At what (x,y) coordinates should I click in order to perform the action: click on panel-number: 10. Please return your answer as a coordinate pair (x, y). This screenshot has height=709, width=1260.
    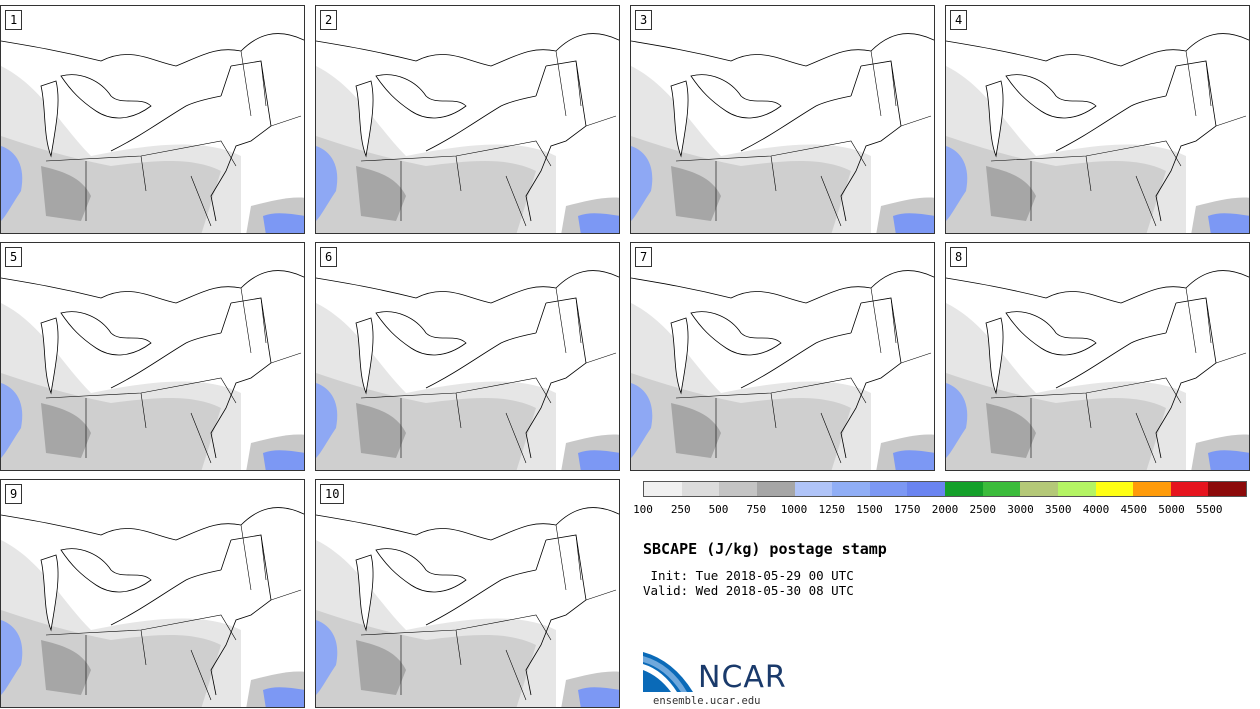
    Looking at the image, I should click on (332, 494).